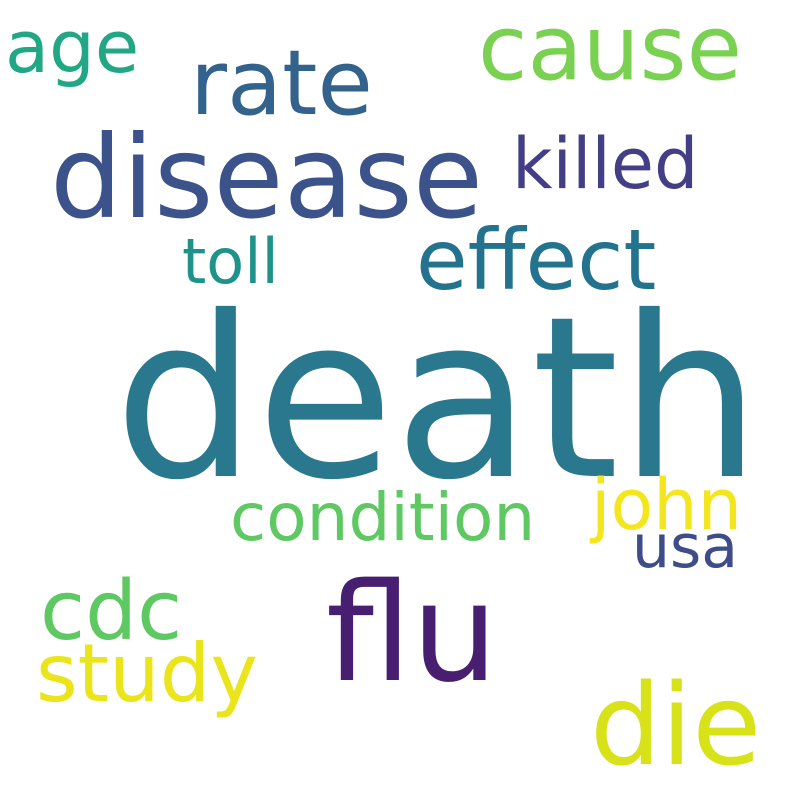  I want to click on word-flu: flu, so click(412, 634).